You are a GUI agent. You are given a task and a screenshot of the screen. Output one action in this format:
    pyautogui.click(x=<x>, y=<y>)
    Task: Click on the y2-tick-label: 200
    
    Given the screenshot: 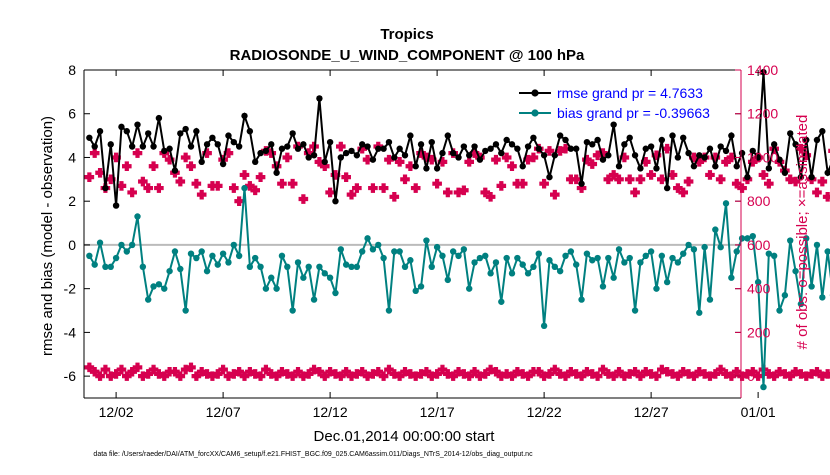 What is the action you would take?
    pyautogui.click(x=759, y=332)
    